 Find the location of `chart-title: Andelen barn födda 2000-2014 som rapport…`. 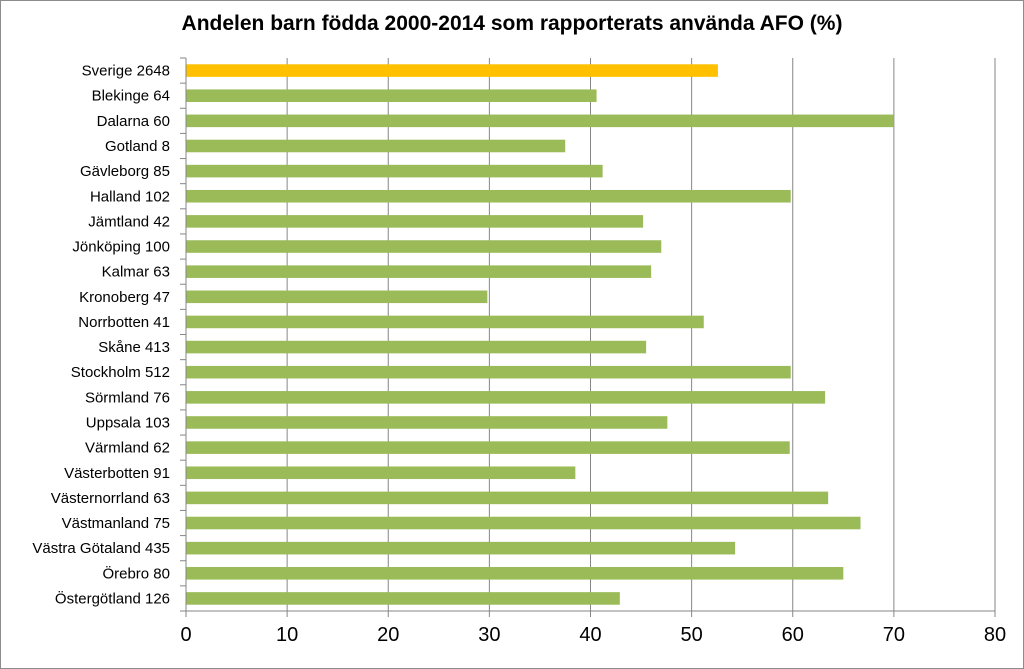

chart-title: Andelen barn födda 2000-2014 som rapport… is located at coordinates (512, 23).